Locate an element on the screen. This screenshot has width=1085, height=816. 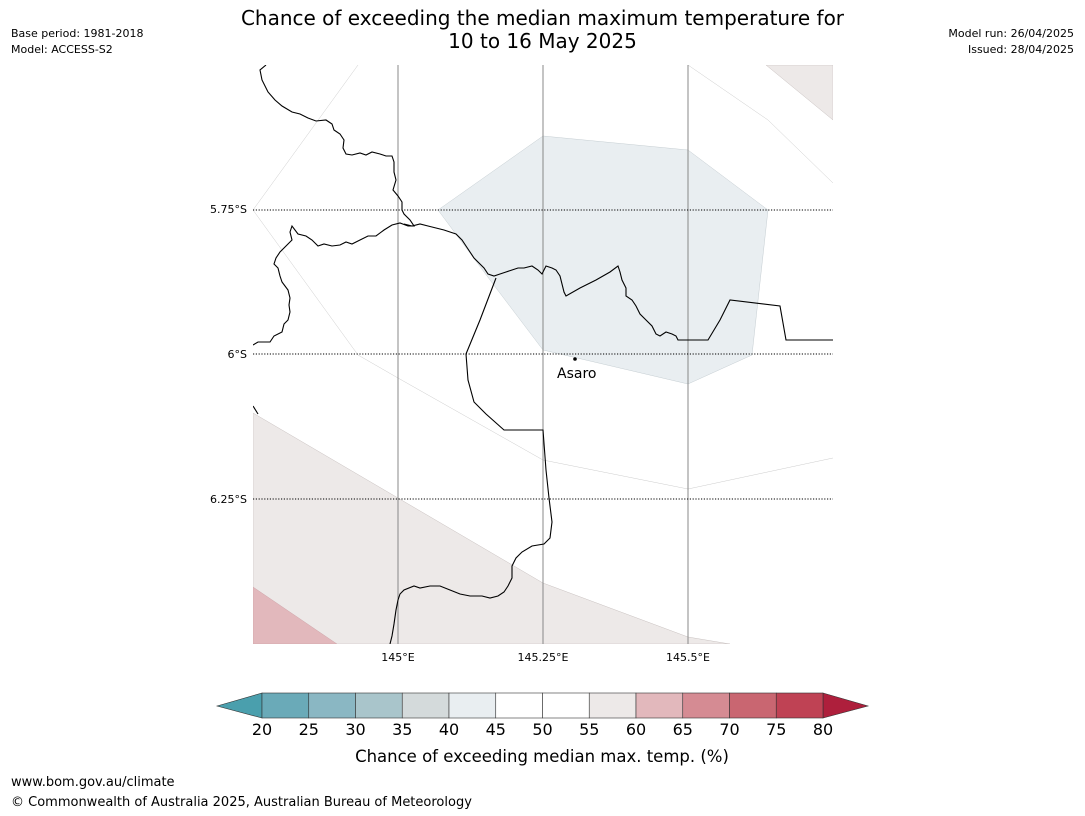
model-run-text: Model run: 26/04/2025 is located at coordinates (1011, 33).